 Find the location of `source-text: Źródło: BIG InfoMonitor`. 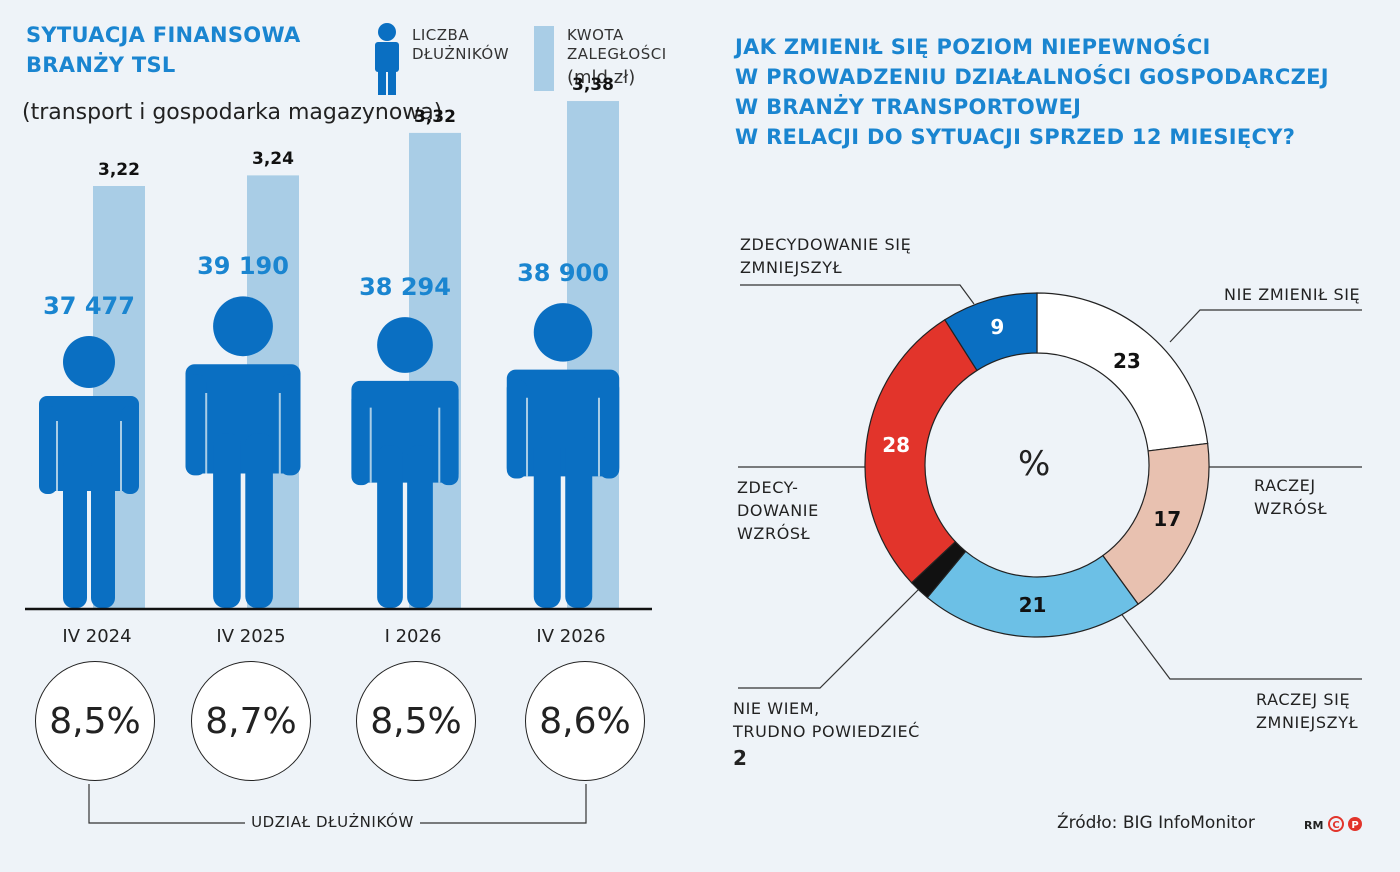

source-text: Źródło: BIG InfoMonitor is located at coordinates (1156, 823).